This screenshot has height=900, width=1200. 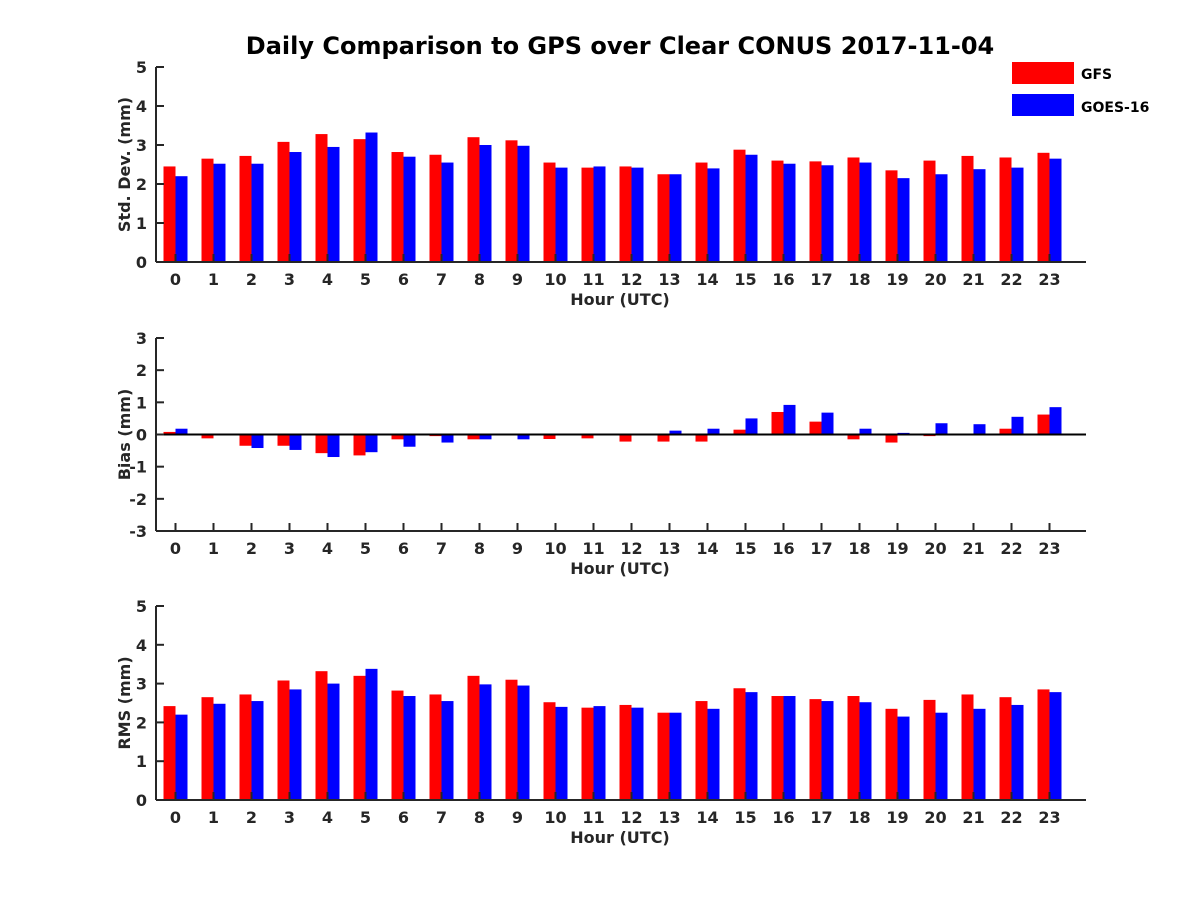 What do you see at coordinates (141, 262) in the screenshot?
I see `std-y-tick-label: 0` at bounding box center [141, 262].